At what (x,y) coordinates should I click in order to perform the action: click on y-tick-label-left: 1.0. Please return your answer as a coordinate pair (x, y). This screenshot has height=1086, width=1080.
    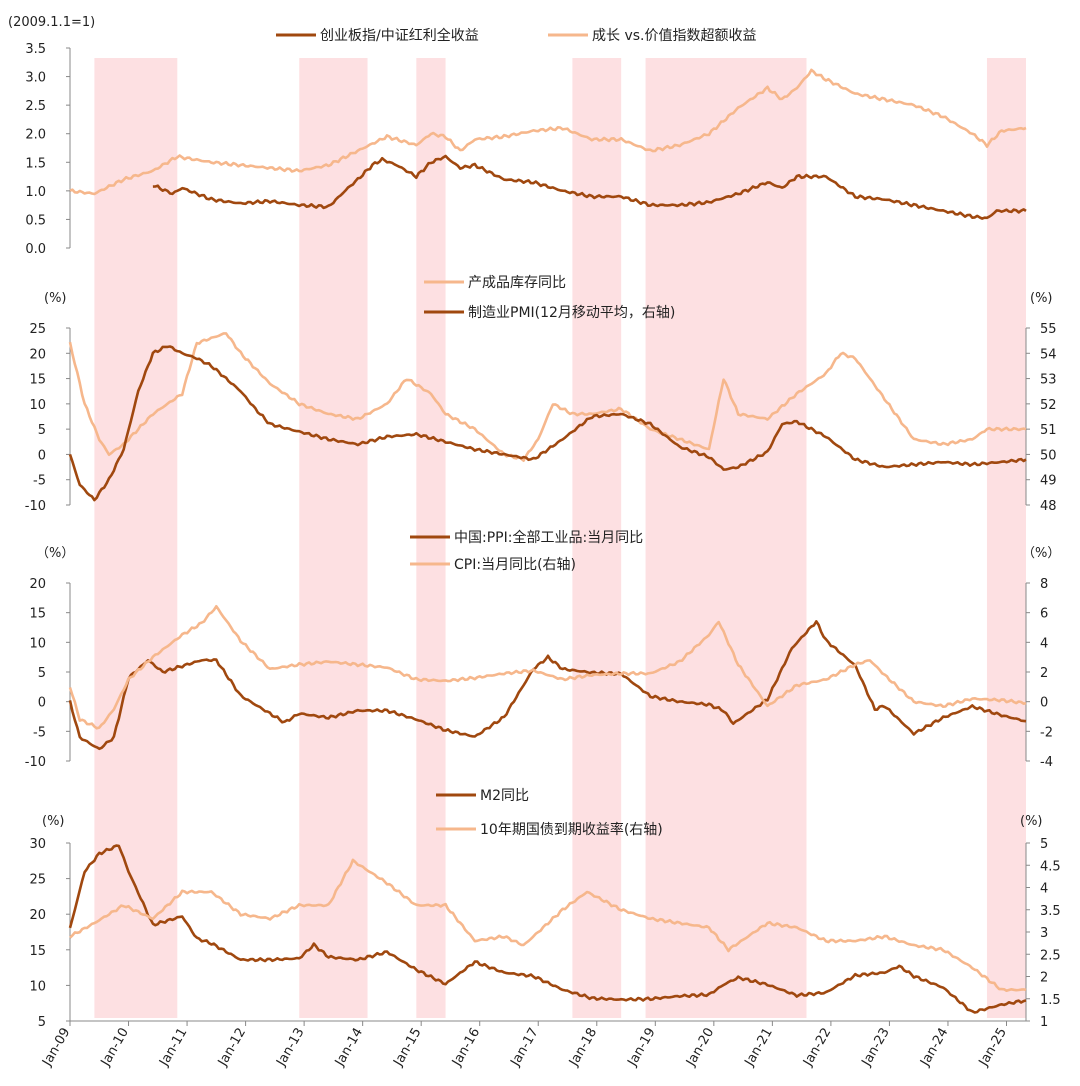
    Looking at the image, I should click on (35, 192).